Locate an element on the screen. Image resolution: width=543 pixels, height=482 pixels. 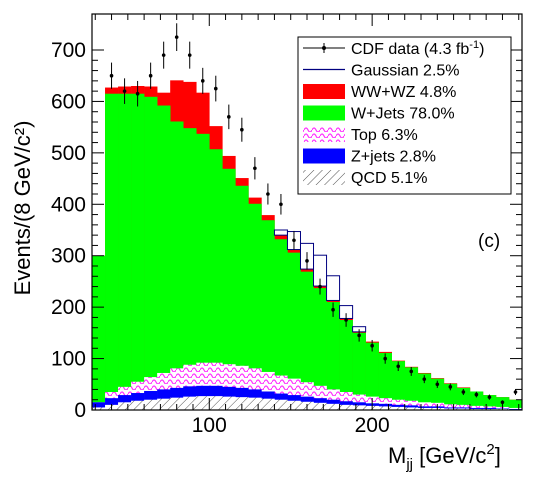
x-tick-label-0: 100 is located at coordinates (209, 425).